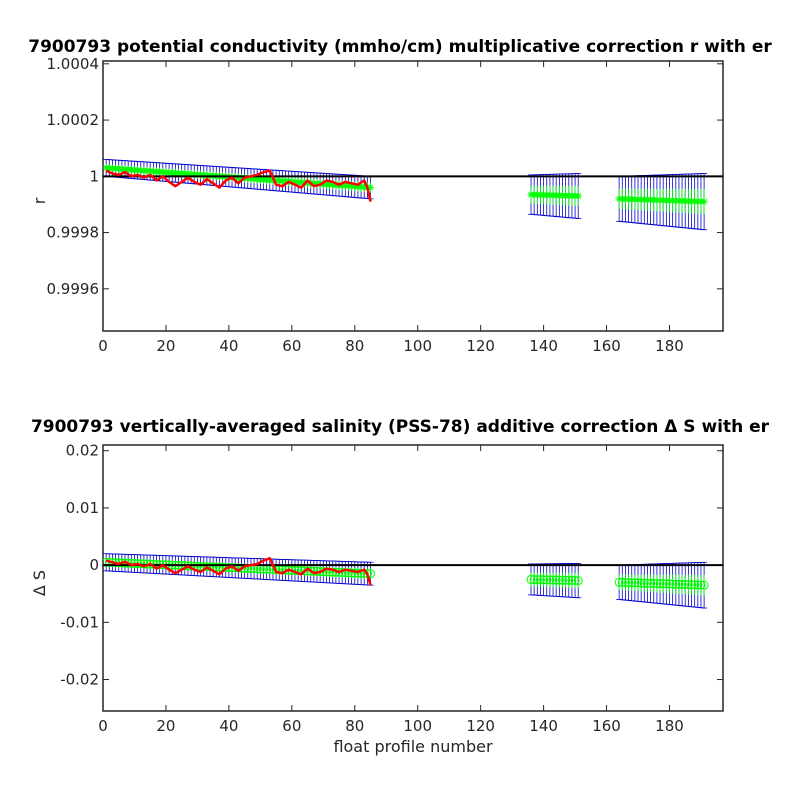 This screenshot has height=800, width=800. Describe the element at coordinates (94, 176) in the screenshot. I see `y-tick-label: 1` at that location.